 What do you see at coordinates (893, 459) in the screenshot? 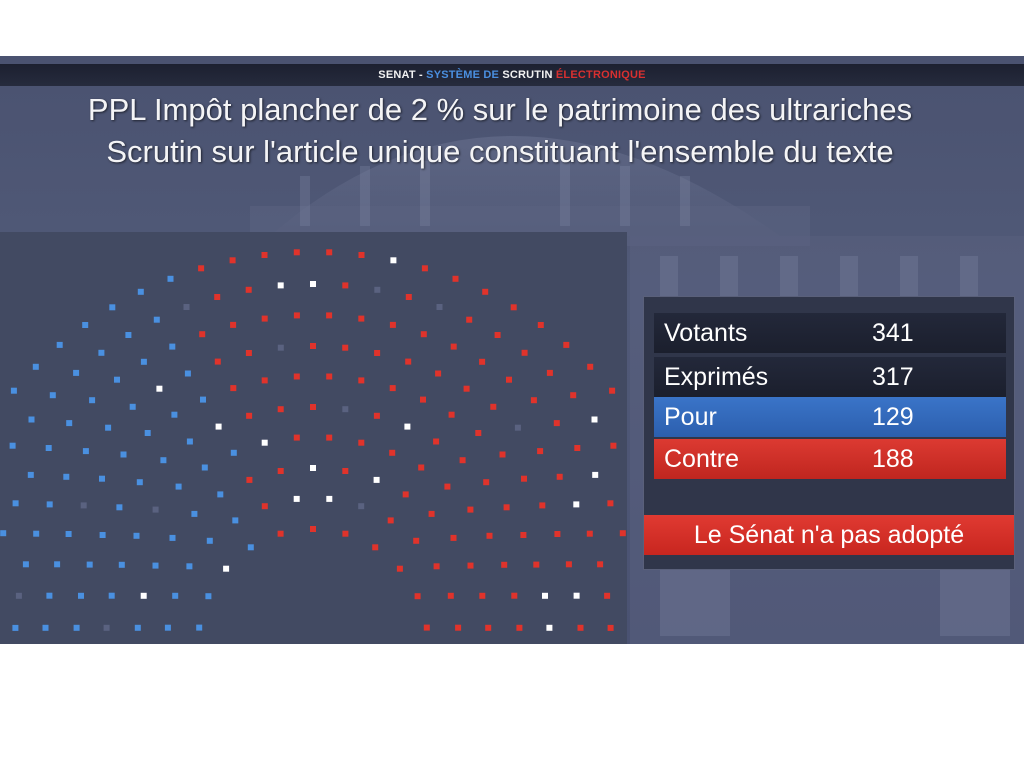
I see `contre-value: 188` at bounding box center [893, 459].